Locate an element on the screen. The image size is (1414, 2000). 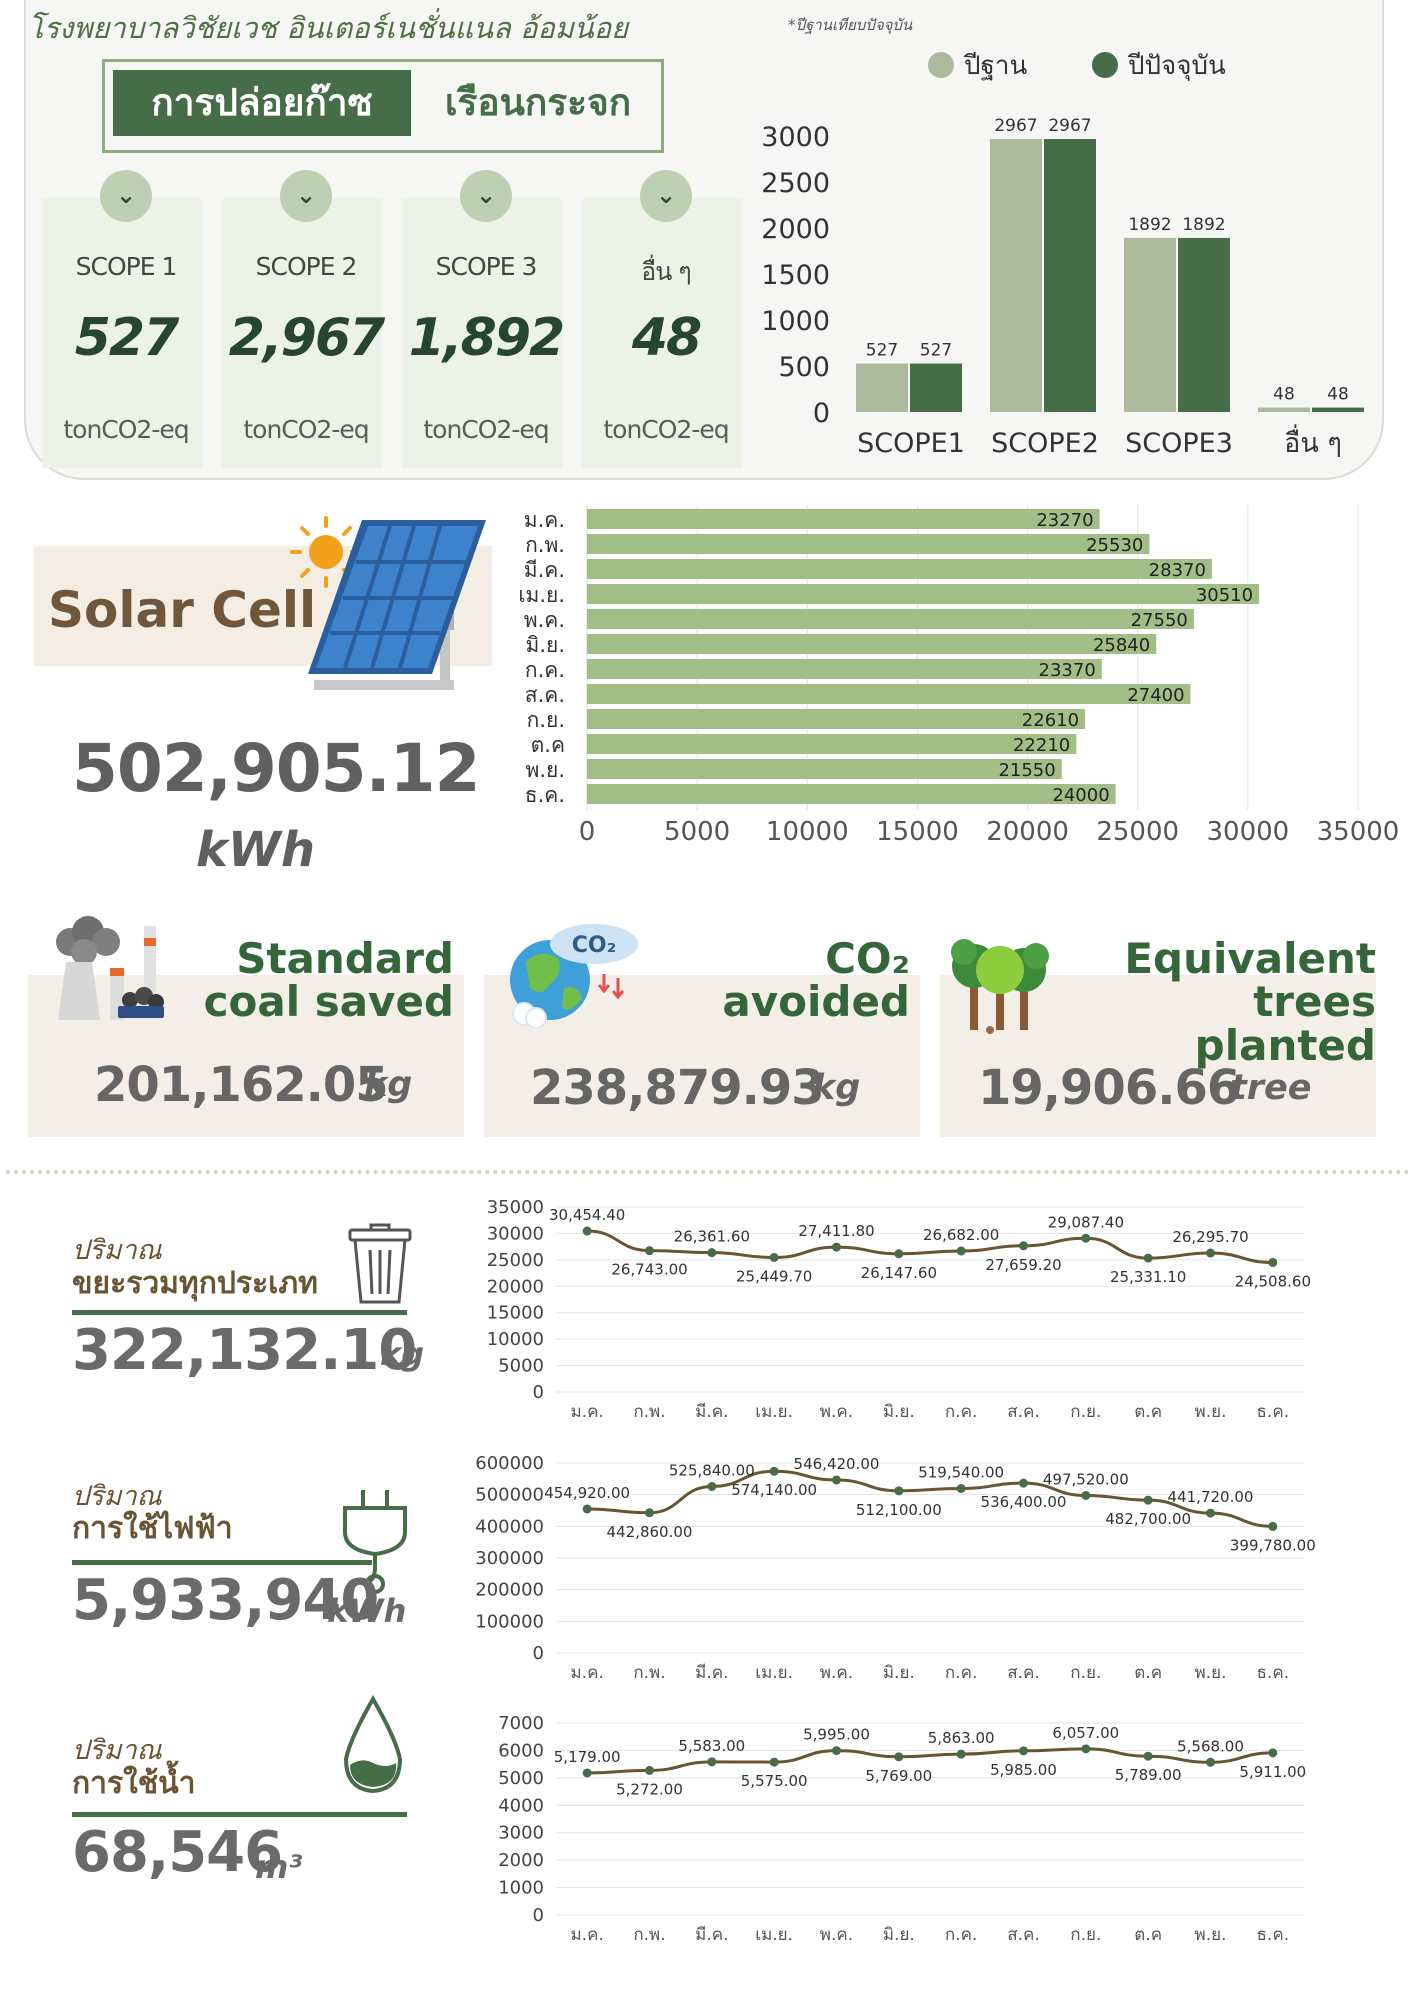
data-label: 25840 is located at coordinates (1121, 645).